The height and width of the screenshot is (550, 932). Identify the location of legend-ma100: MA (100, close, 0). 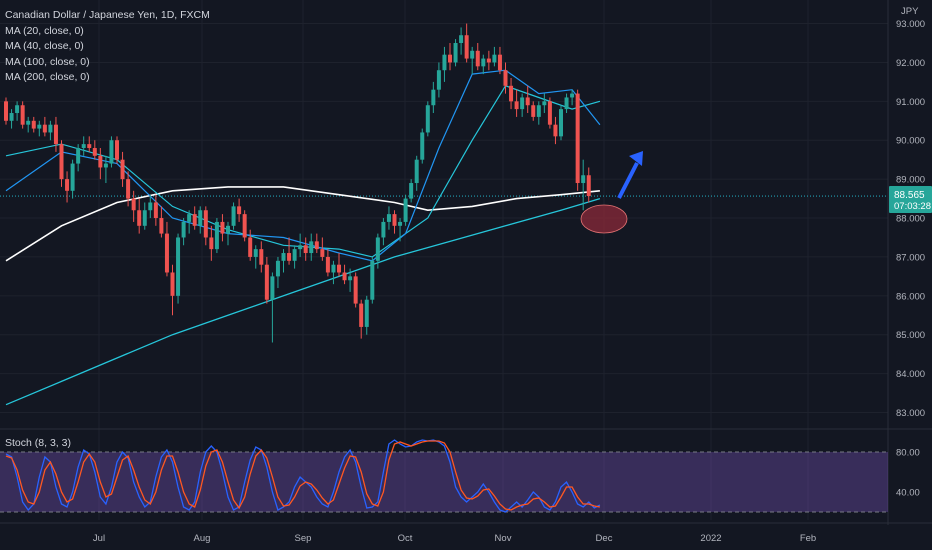
(47, 61).